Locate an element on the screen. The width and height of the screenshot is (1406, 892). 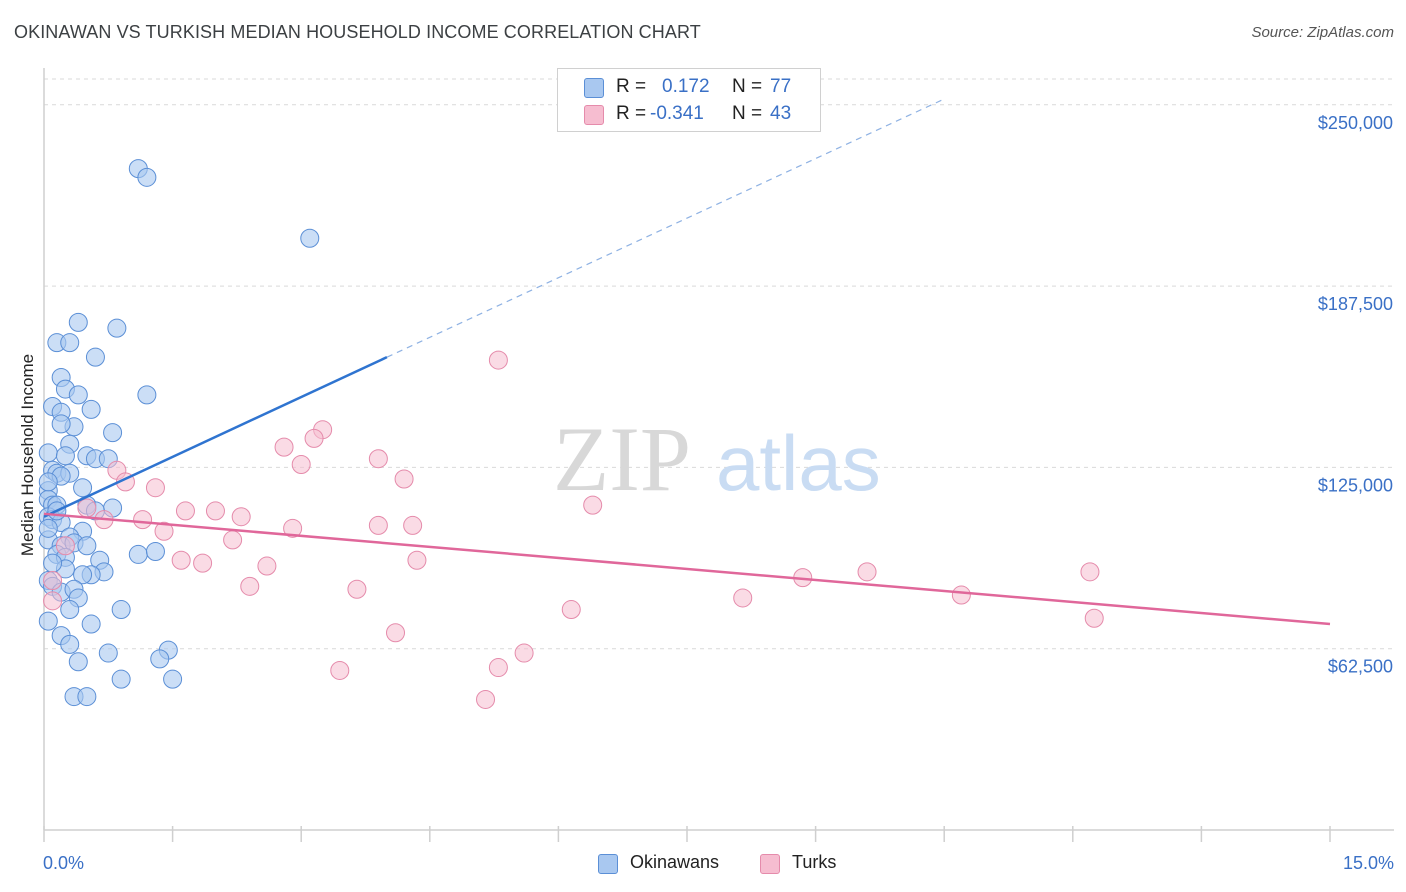
source-label: Source: ZipAtlas.com is located at coordinates (1322, 32).